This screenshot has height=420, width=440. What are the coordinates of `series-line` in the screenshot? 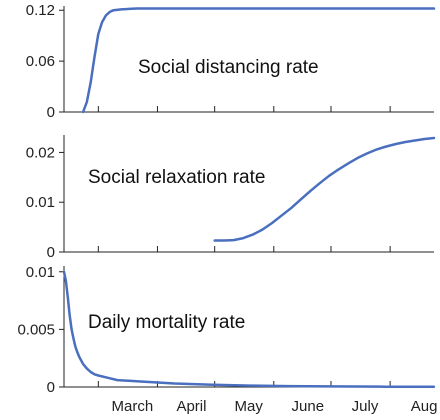 It's located at (324, 189).